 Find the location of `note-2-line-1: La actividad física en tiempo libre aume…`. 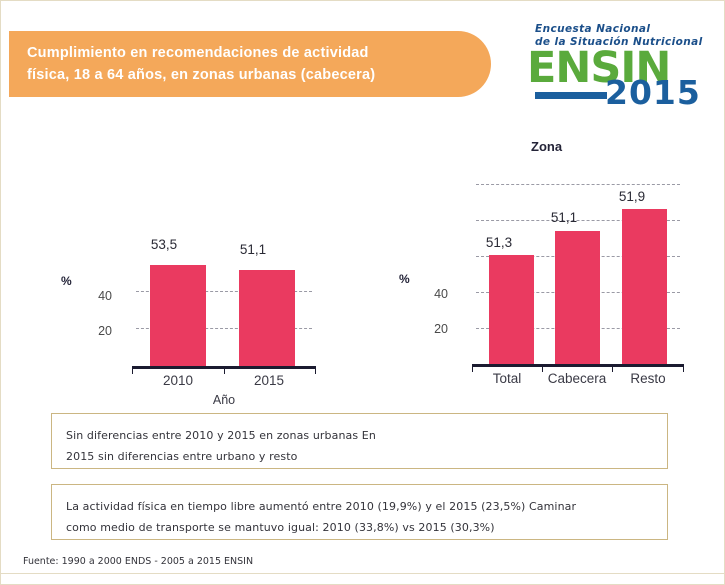

note-2-line-1: La actividad física en tiempo libre aume… is located at coordinates (321, 506).